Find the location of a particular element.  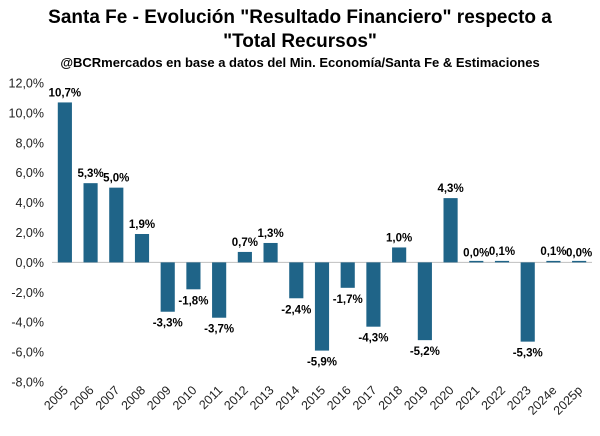

y-tick-label: 4,0% is located at coordinates (30, 203).